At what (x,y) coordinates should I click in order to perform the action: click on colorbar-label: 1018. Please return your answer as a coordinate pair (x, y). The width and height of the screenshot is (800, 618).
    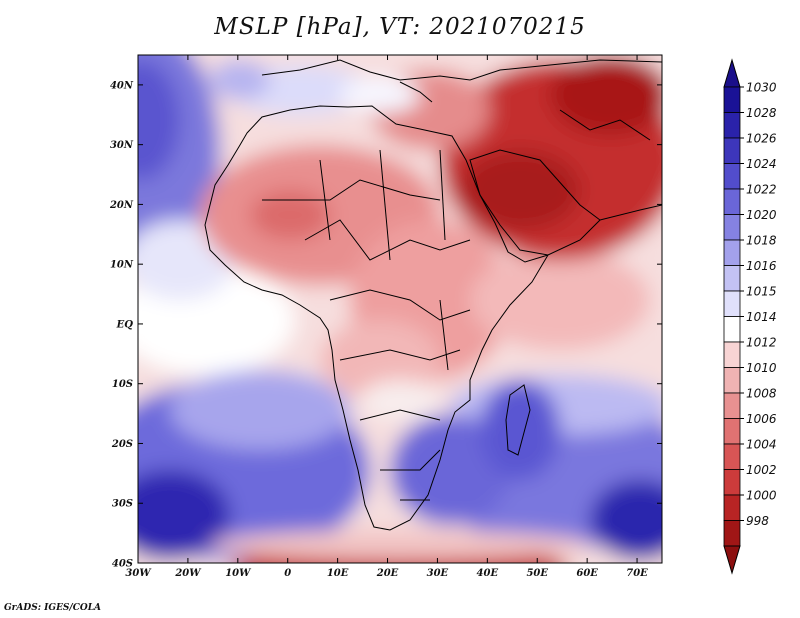
    Looking at the image, I should click on (761, 241).